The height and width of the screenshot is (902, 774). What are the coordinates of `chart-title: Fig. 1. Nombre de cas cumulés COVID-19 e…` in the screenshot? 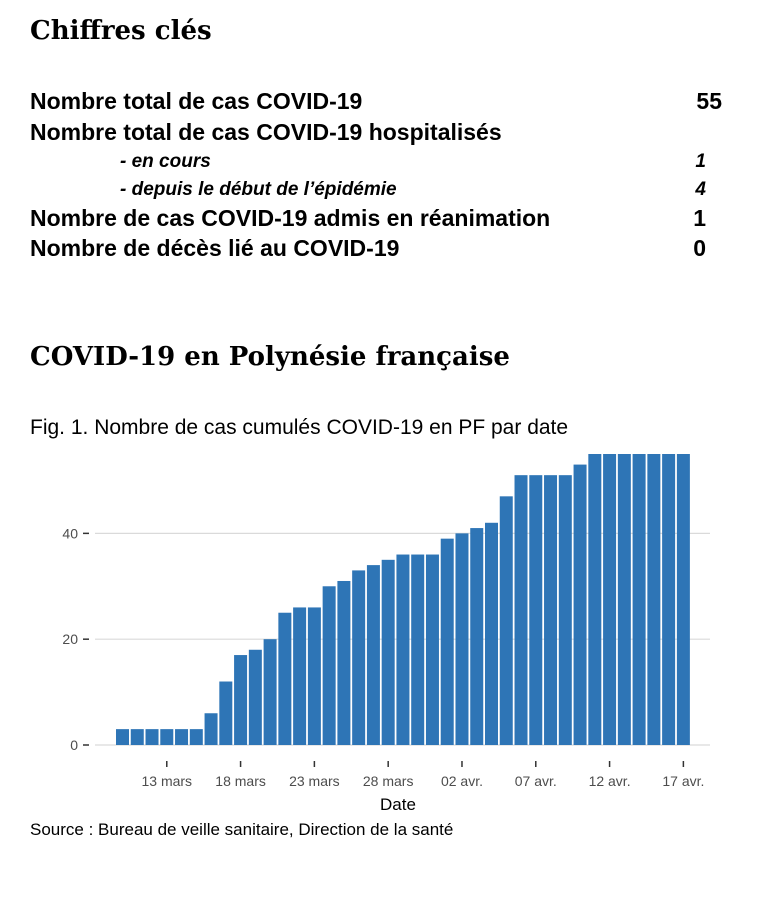 It's located at (299, 427).